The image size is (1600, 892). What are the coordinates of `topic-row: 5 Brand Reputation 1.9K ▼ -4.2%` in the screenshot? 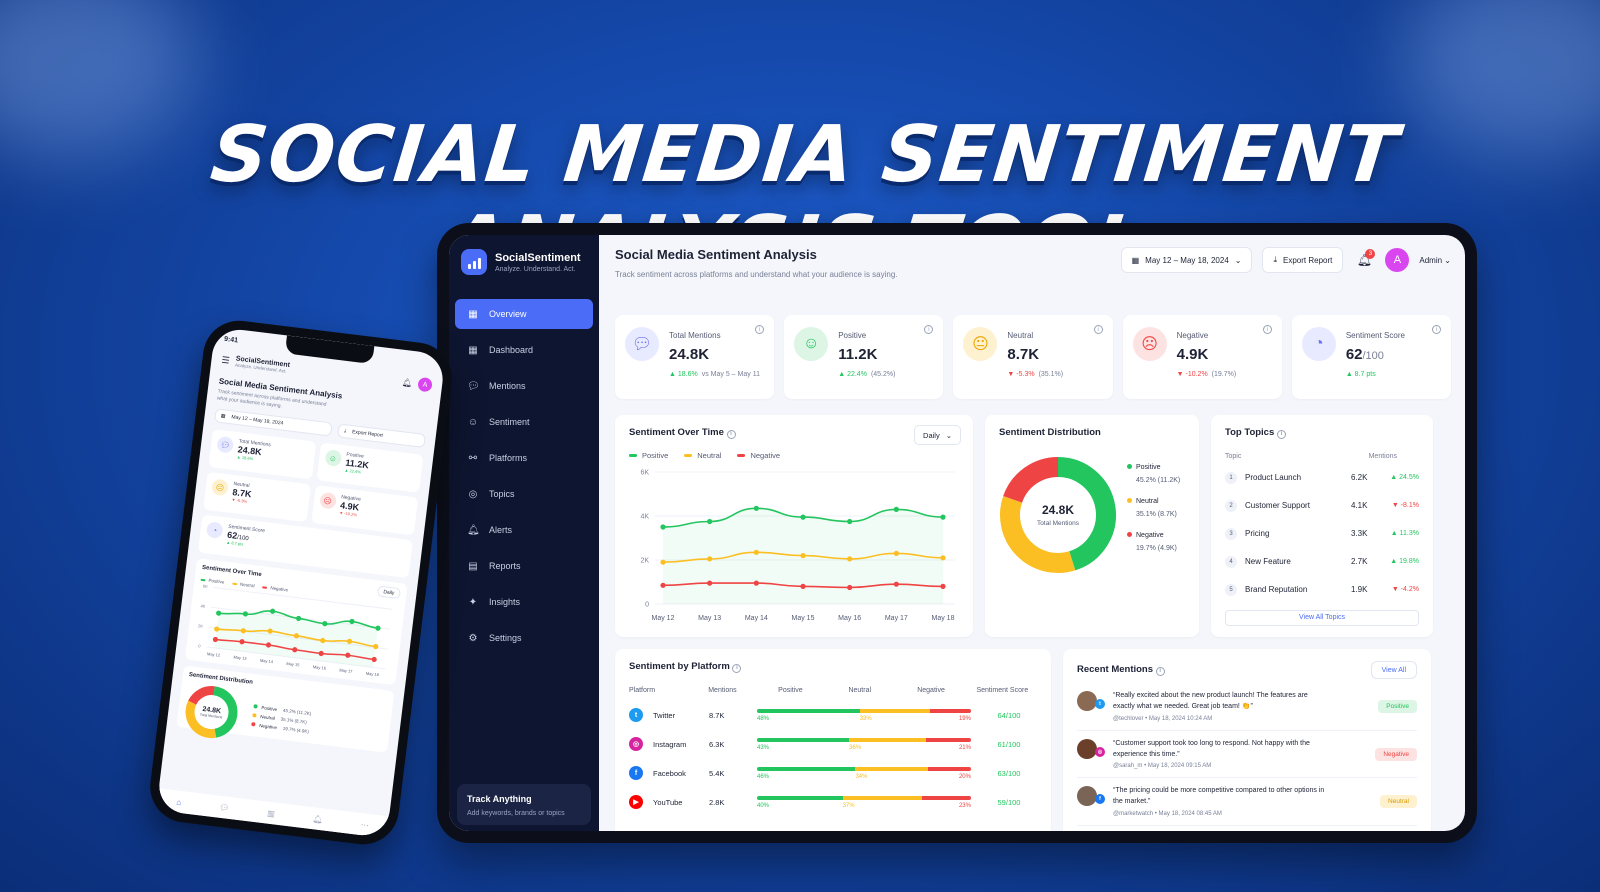 It's located at (1322, 590).